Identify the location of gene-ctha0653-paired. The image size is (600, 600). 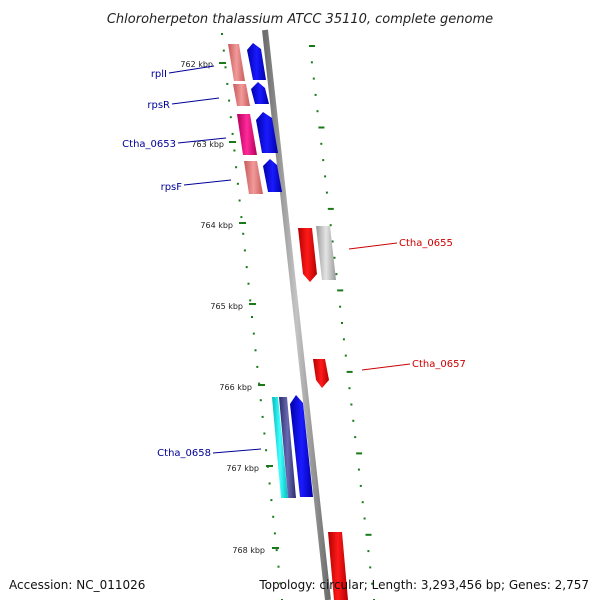
(247, 134).